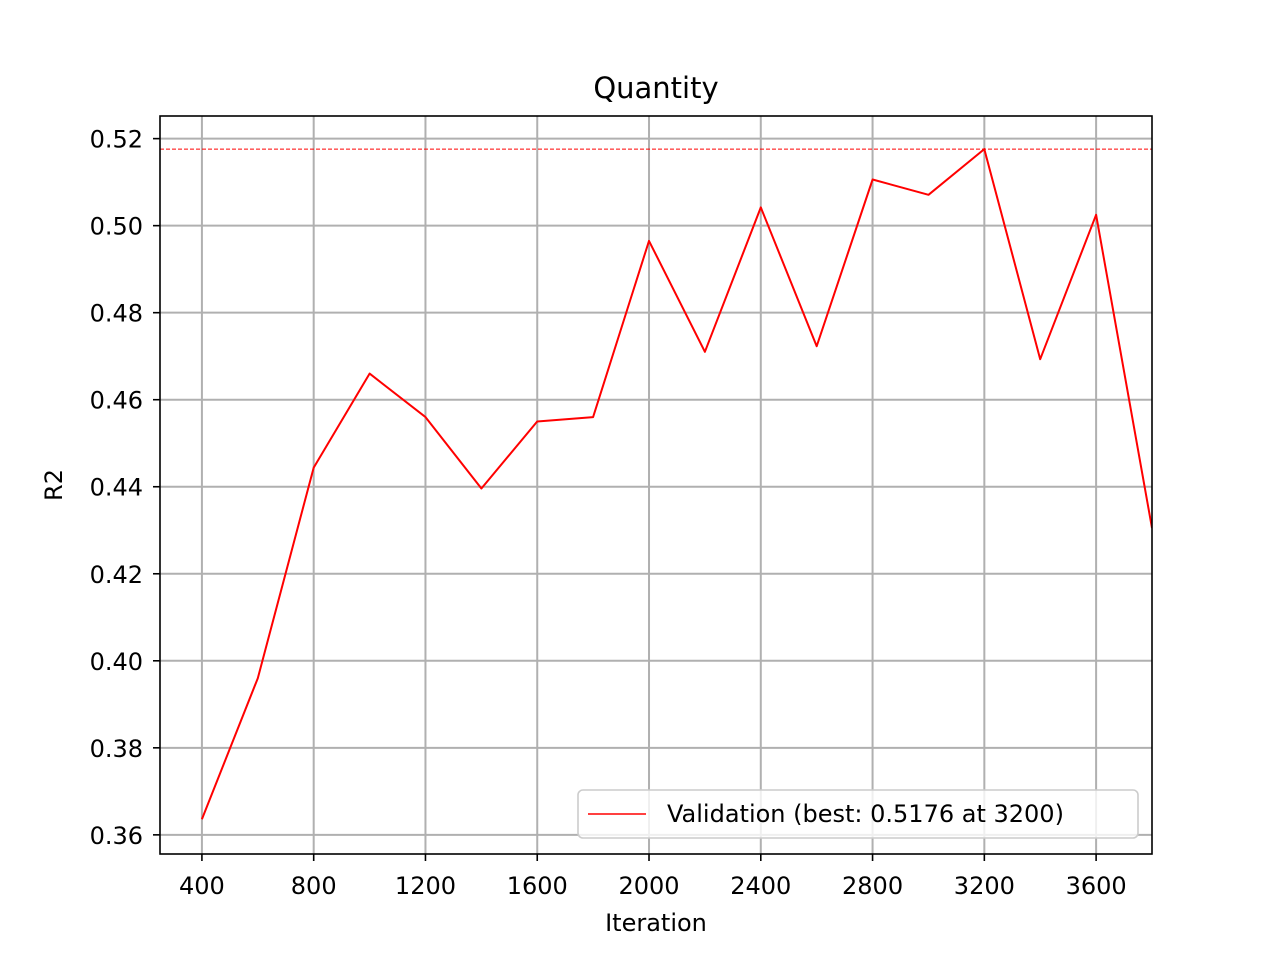 The image size is (1280, 964). I want to click on x-tick-label: 2000, so click(648, 886).